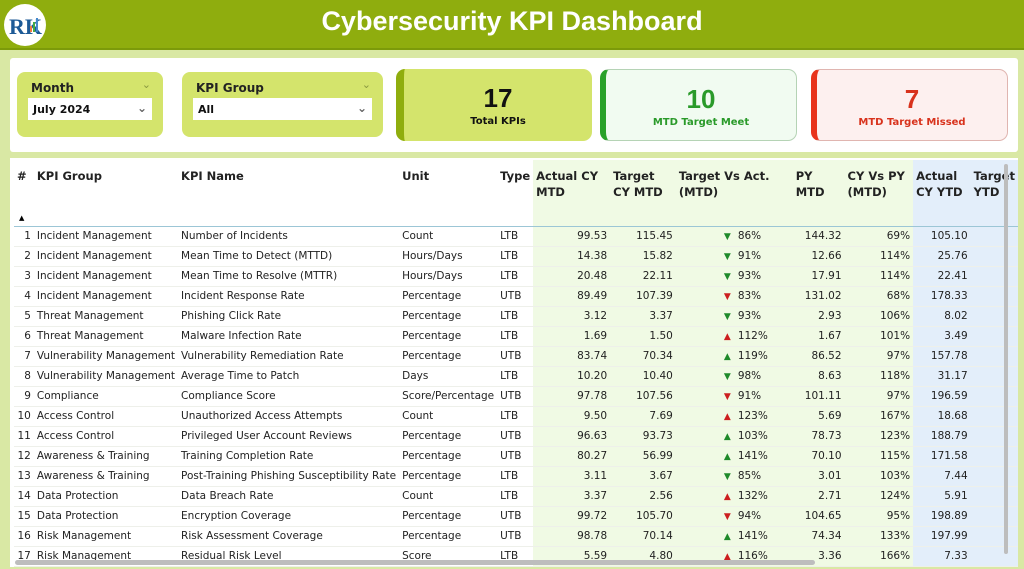 This screenshot has width=1024, height=569. I want to click on unit: Hours/Days, so click(448, 276).